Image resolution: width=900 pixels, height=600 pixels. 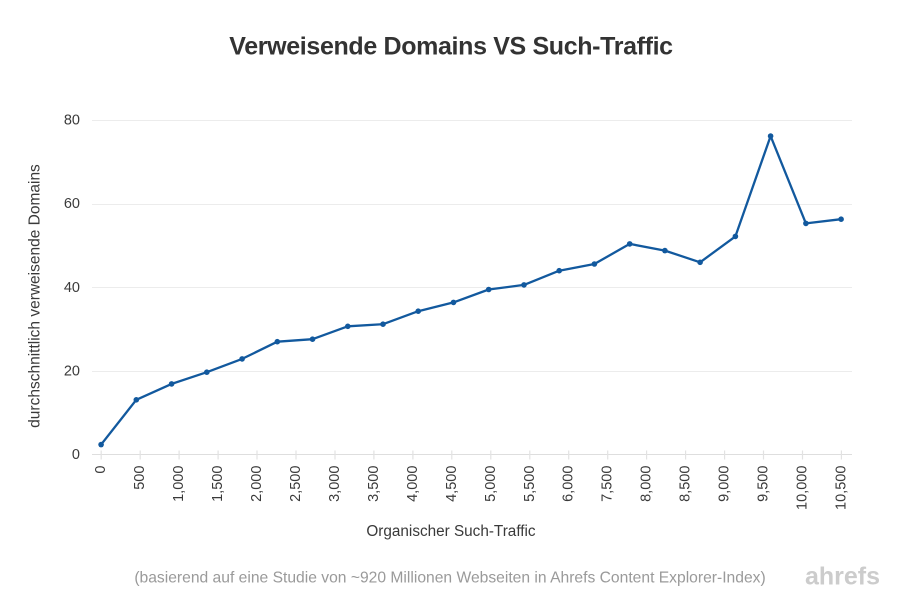 What do you see at coordinates (296, 484) in the screenshot?
I see `svg-text: 2,500` at bounding box center [296, 484].